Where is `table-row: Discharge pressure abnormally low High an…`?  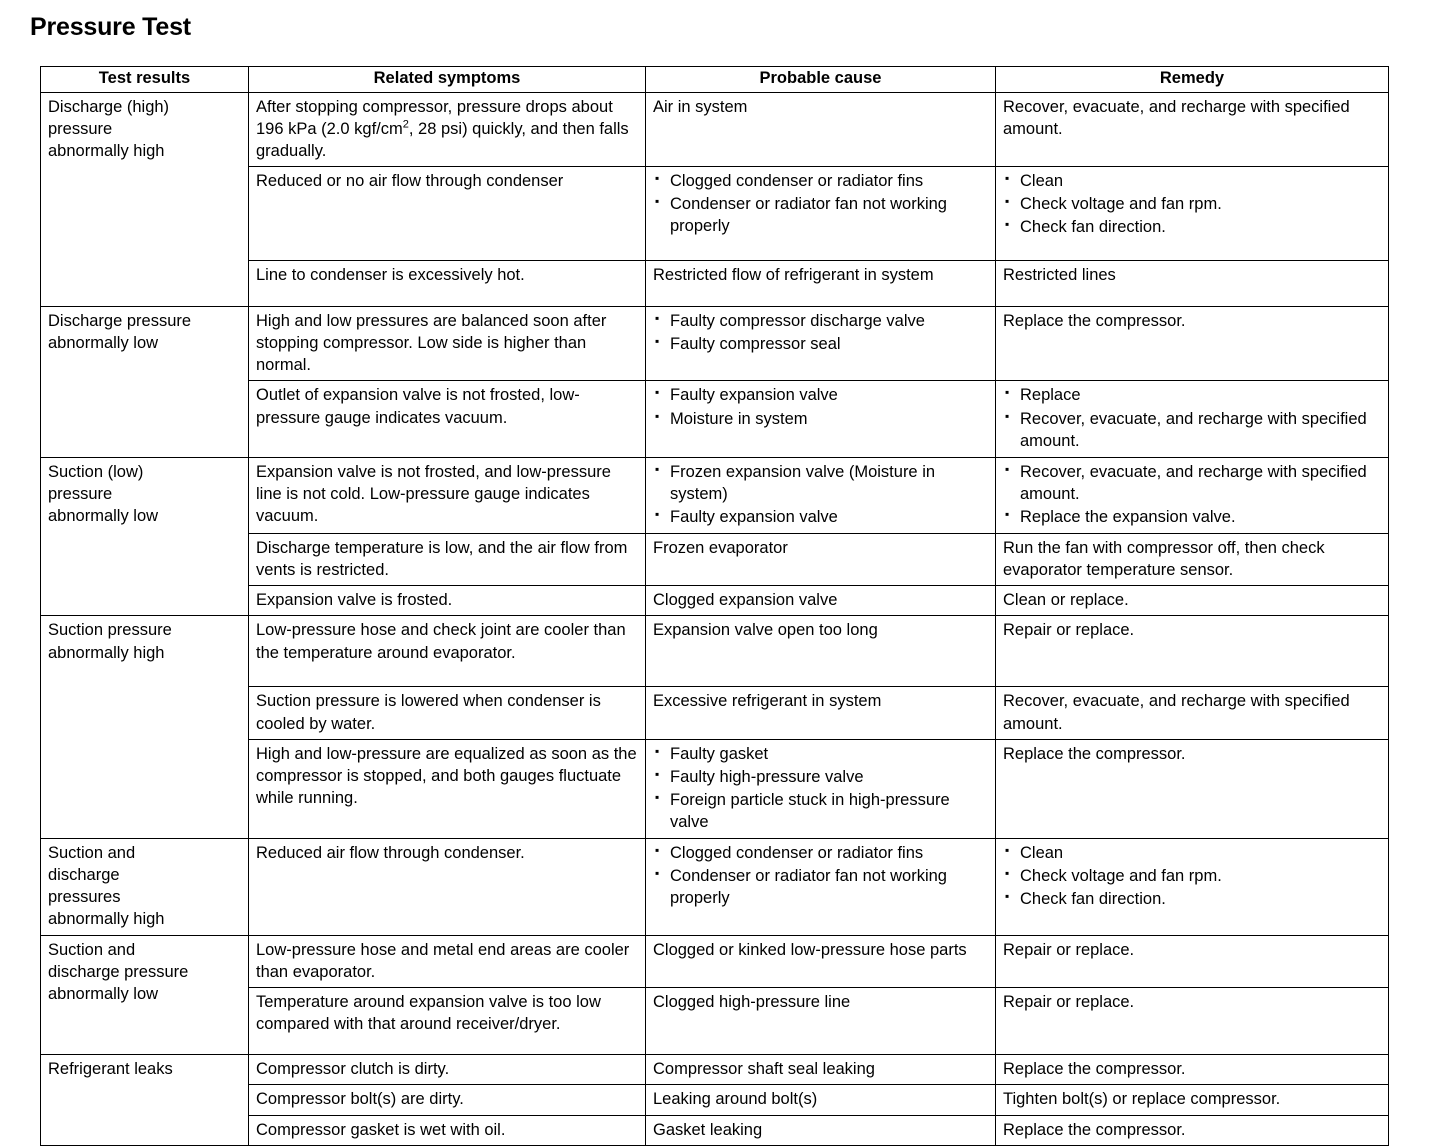 table-row: Discharge pressure abnormally low High an… is located at coordinates (714, 382).